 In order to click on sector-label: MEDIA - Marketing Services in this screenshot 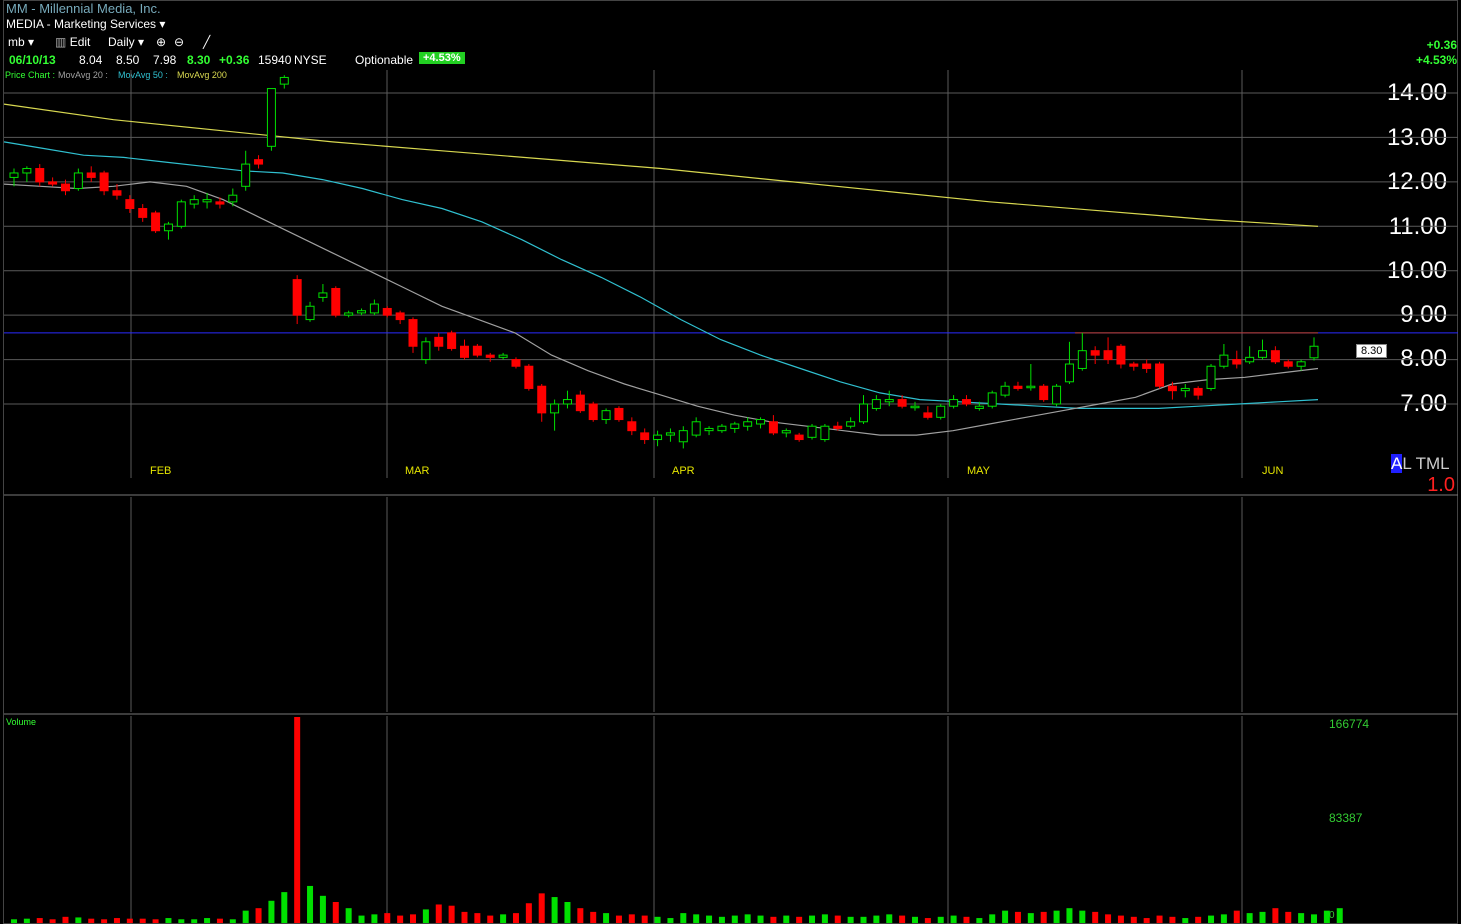, I will do `click(81, 24)`.